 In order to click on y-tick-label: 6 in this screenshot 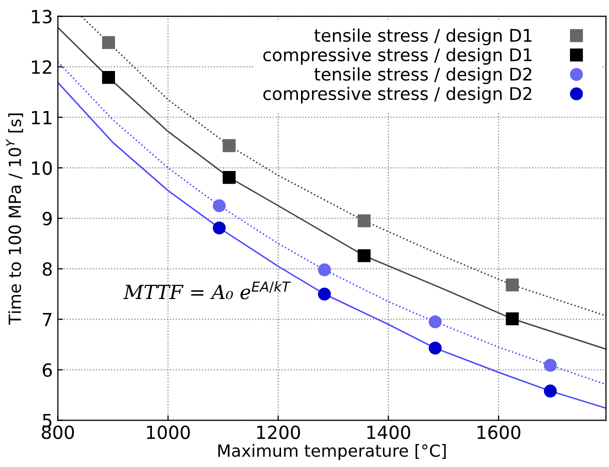, I will do `click(47, 370)`.